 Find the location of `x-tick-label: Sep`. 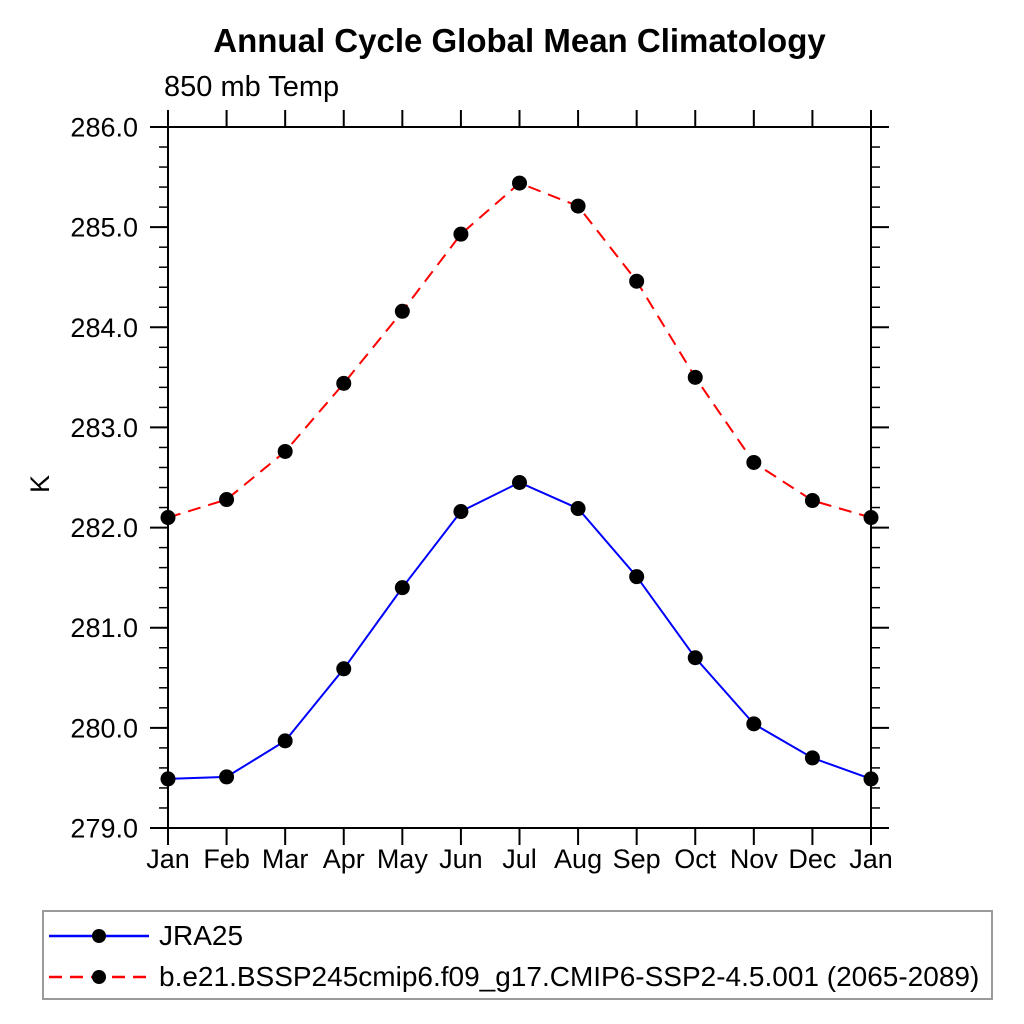

x-tick-label: Sep is located at coordinates (637, 859).